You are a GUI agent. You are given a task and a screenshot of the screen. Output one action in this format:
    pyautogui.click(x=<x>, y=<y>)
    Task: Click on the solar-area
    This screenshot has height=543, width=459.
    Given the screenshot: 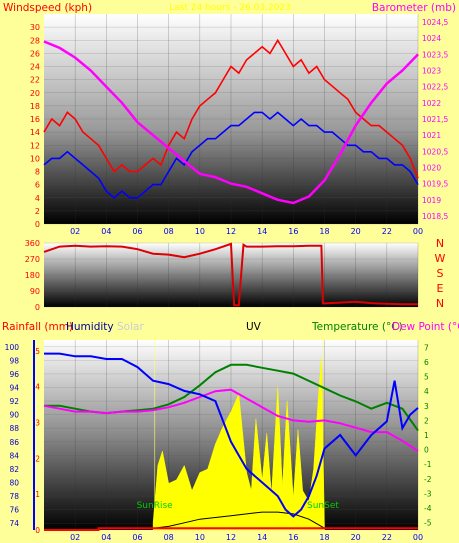 What is the action you would take?
    pyautogui.click(x=238, y=444)
    